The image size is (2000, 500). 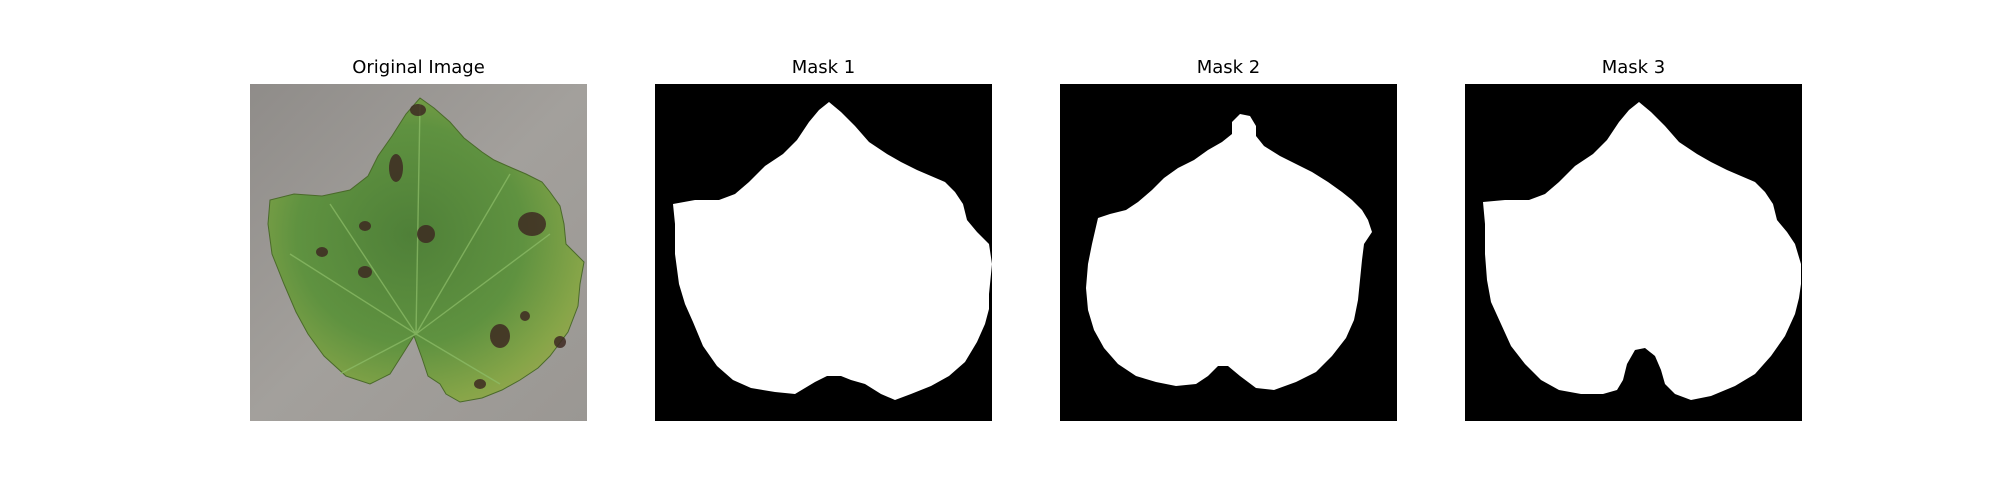 I want to click on mask-3-image, so click(x=1633, y=252).